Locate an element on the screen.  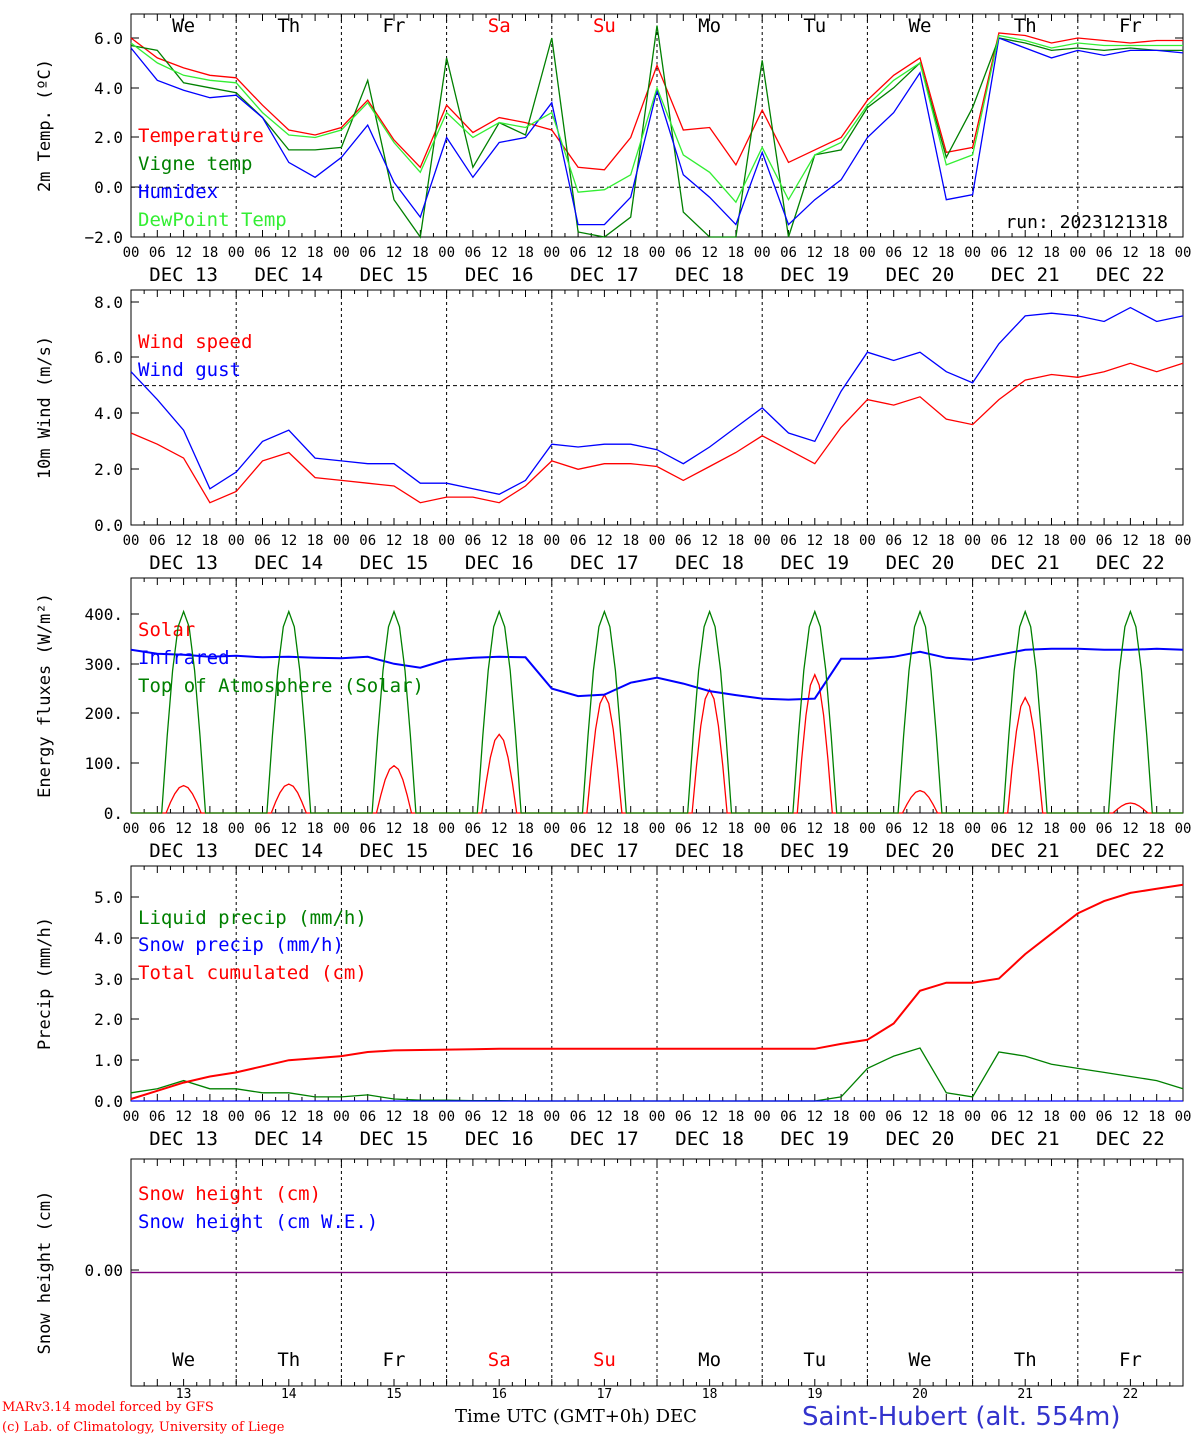
y-tick-label: 3.0 is located at coordinates (108, 979).